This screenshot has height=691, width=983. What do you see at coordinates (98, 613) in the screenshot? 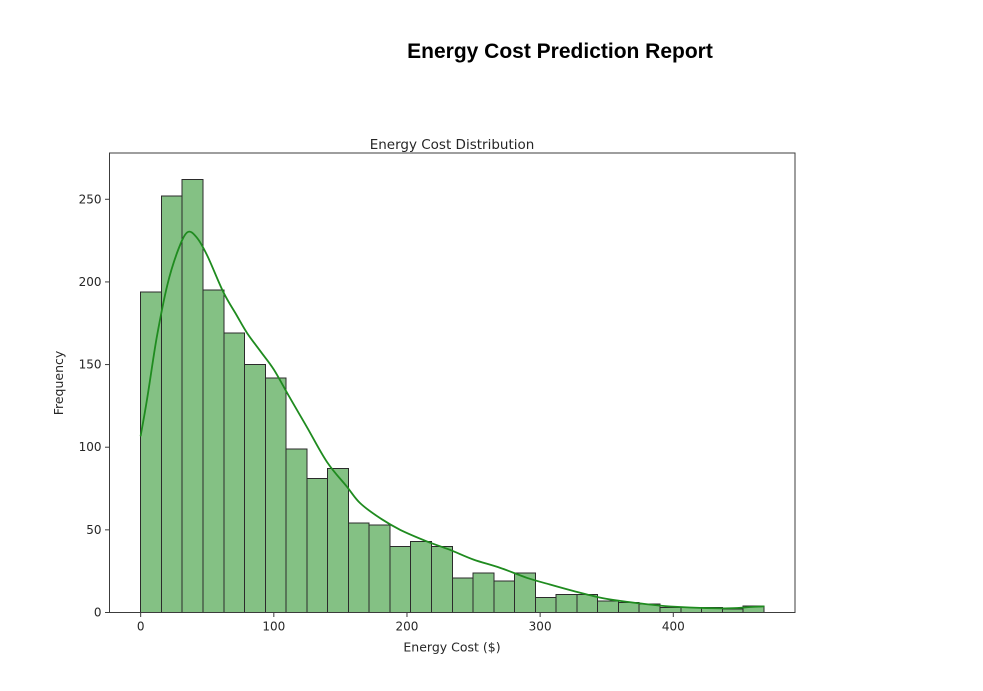
I see `y-axis-tick-label: 0` at bounding box center [98, 613].